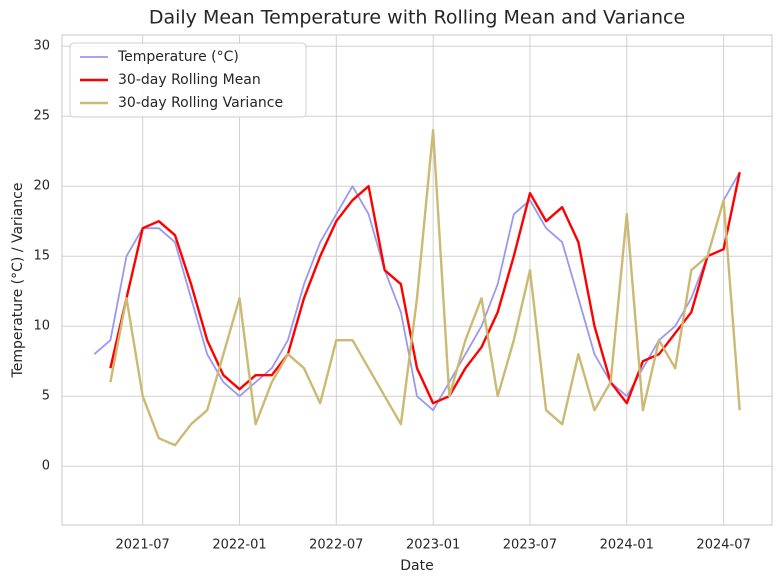 This screenshot has width=784, height=588. I want to click on y-tick-label: 0, so click(46, 466).